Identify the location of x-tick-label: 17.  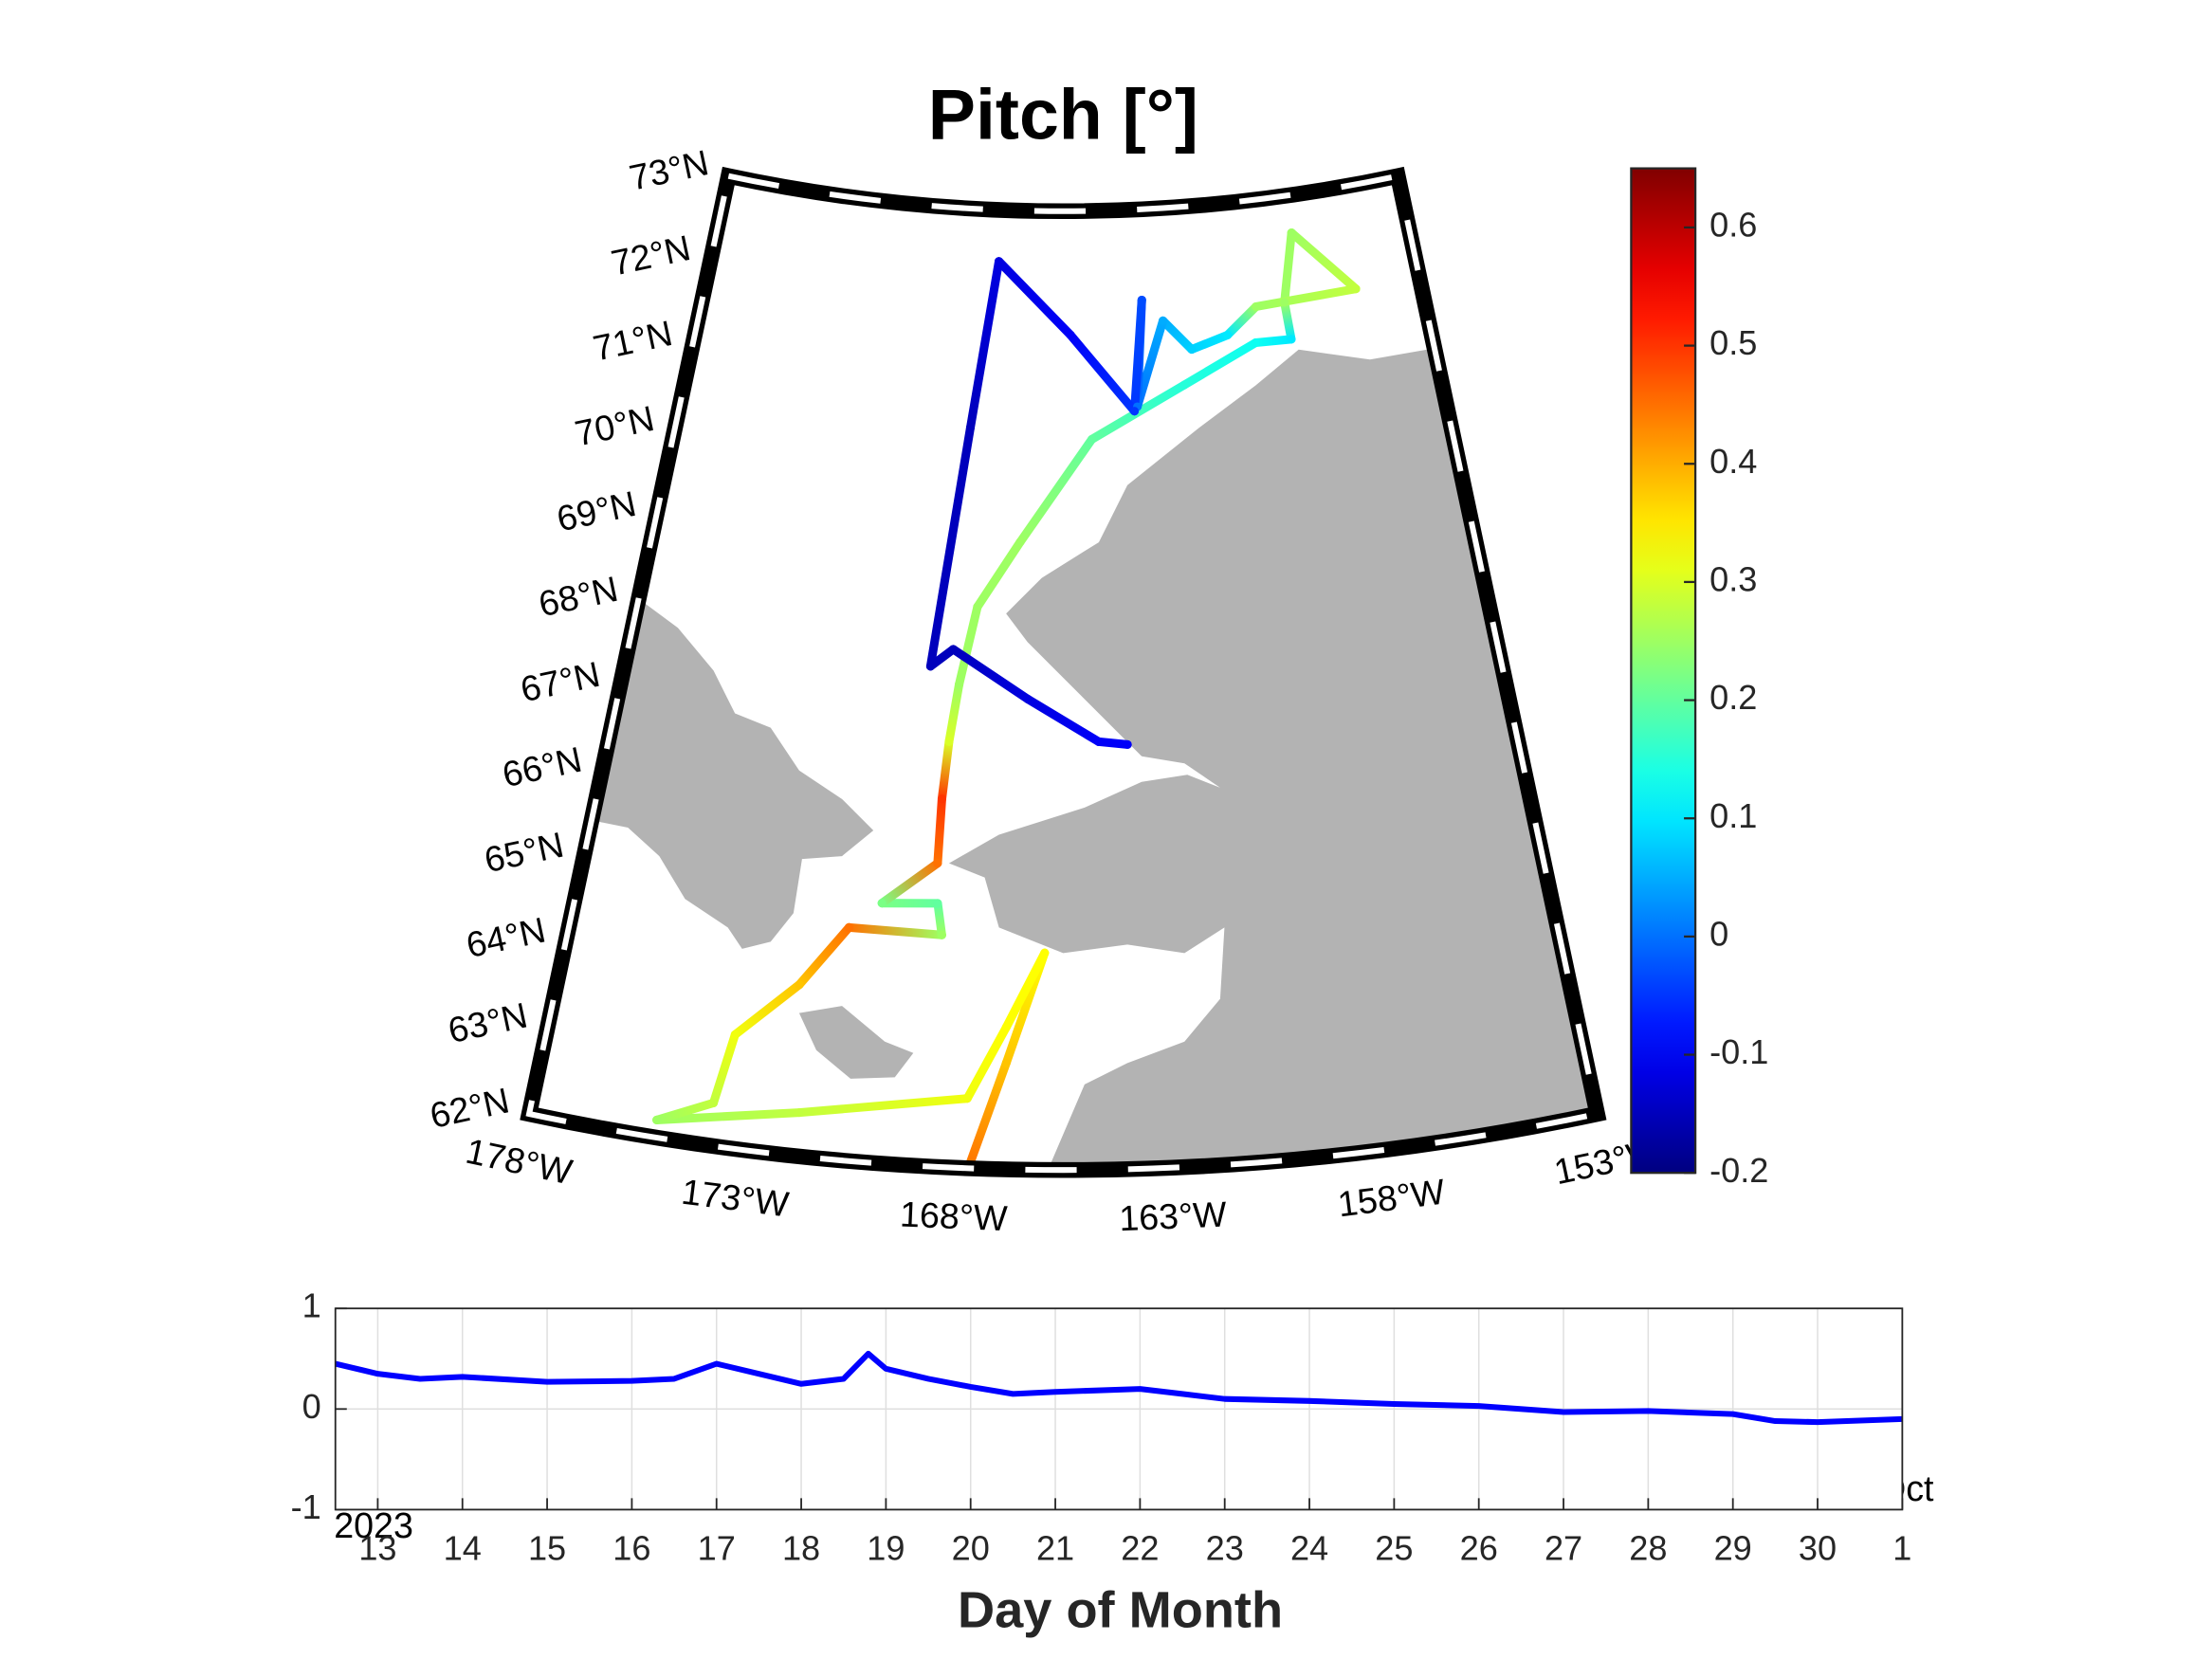
(717, 1548).